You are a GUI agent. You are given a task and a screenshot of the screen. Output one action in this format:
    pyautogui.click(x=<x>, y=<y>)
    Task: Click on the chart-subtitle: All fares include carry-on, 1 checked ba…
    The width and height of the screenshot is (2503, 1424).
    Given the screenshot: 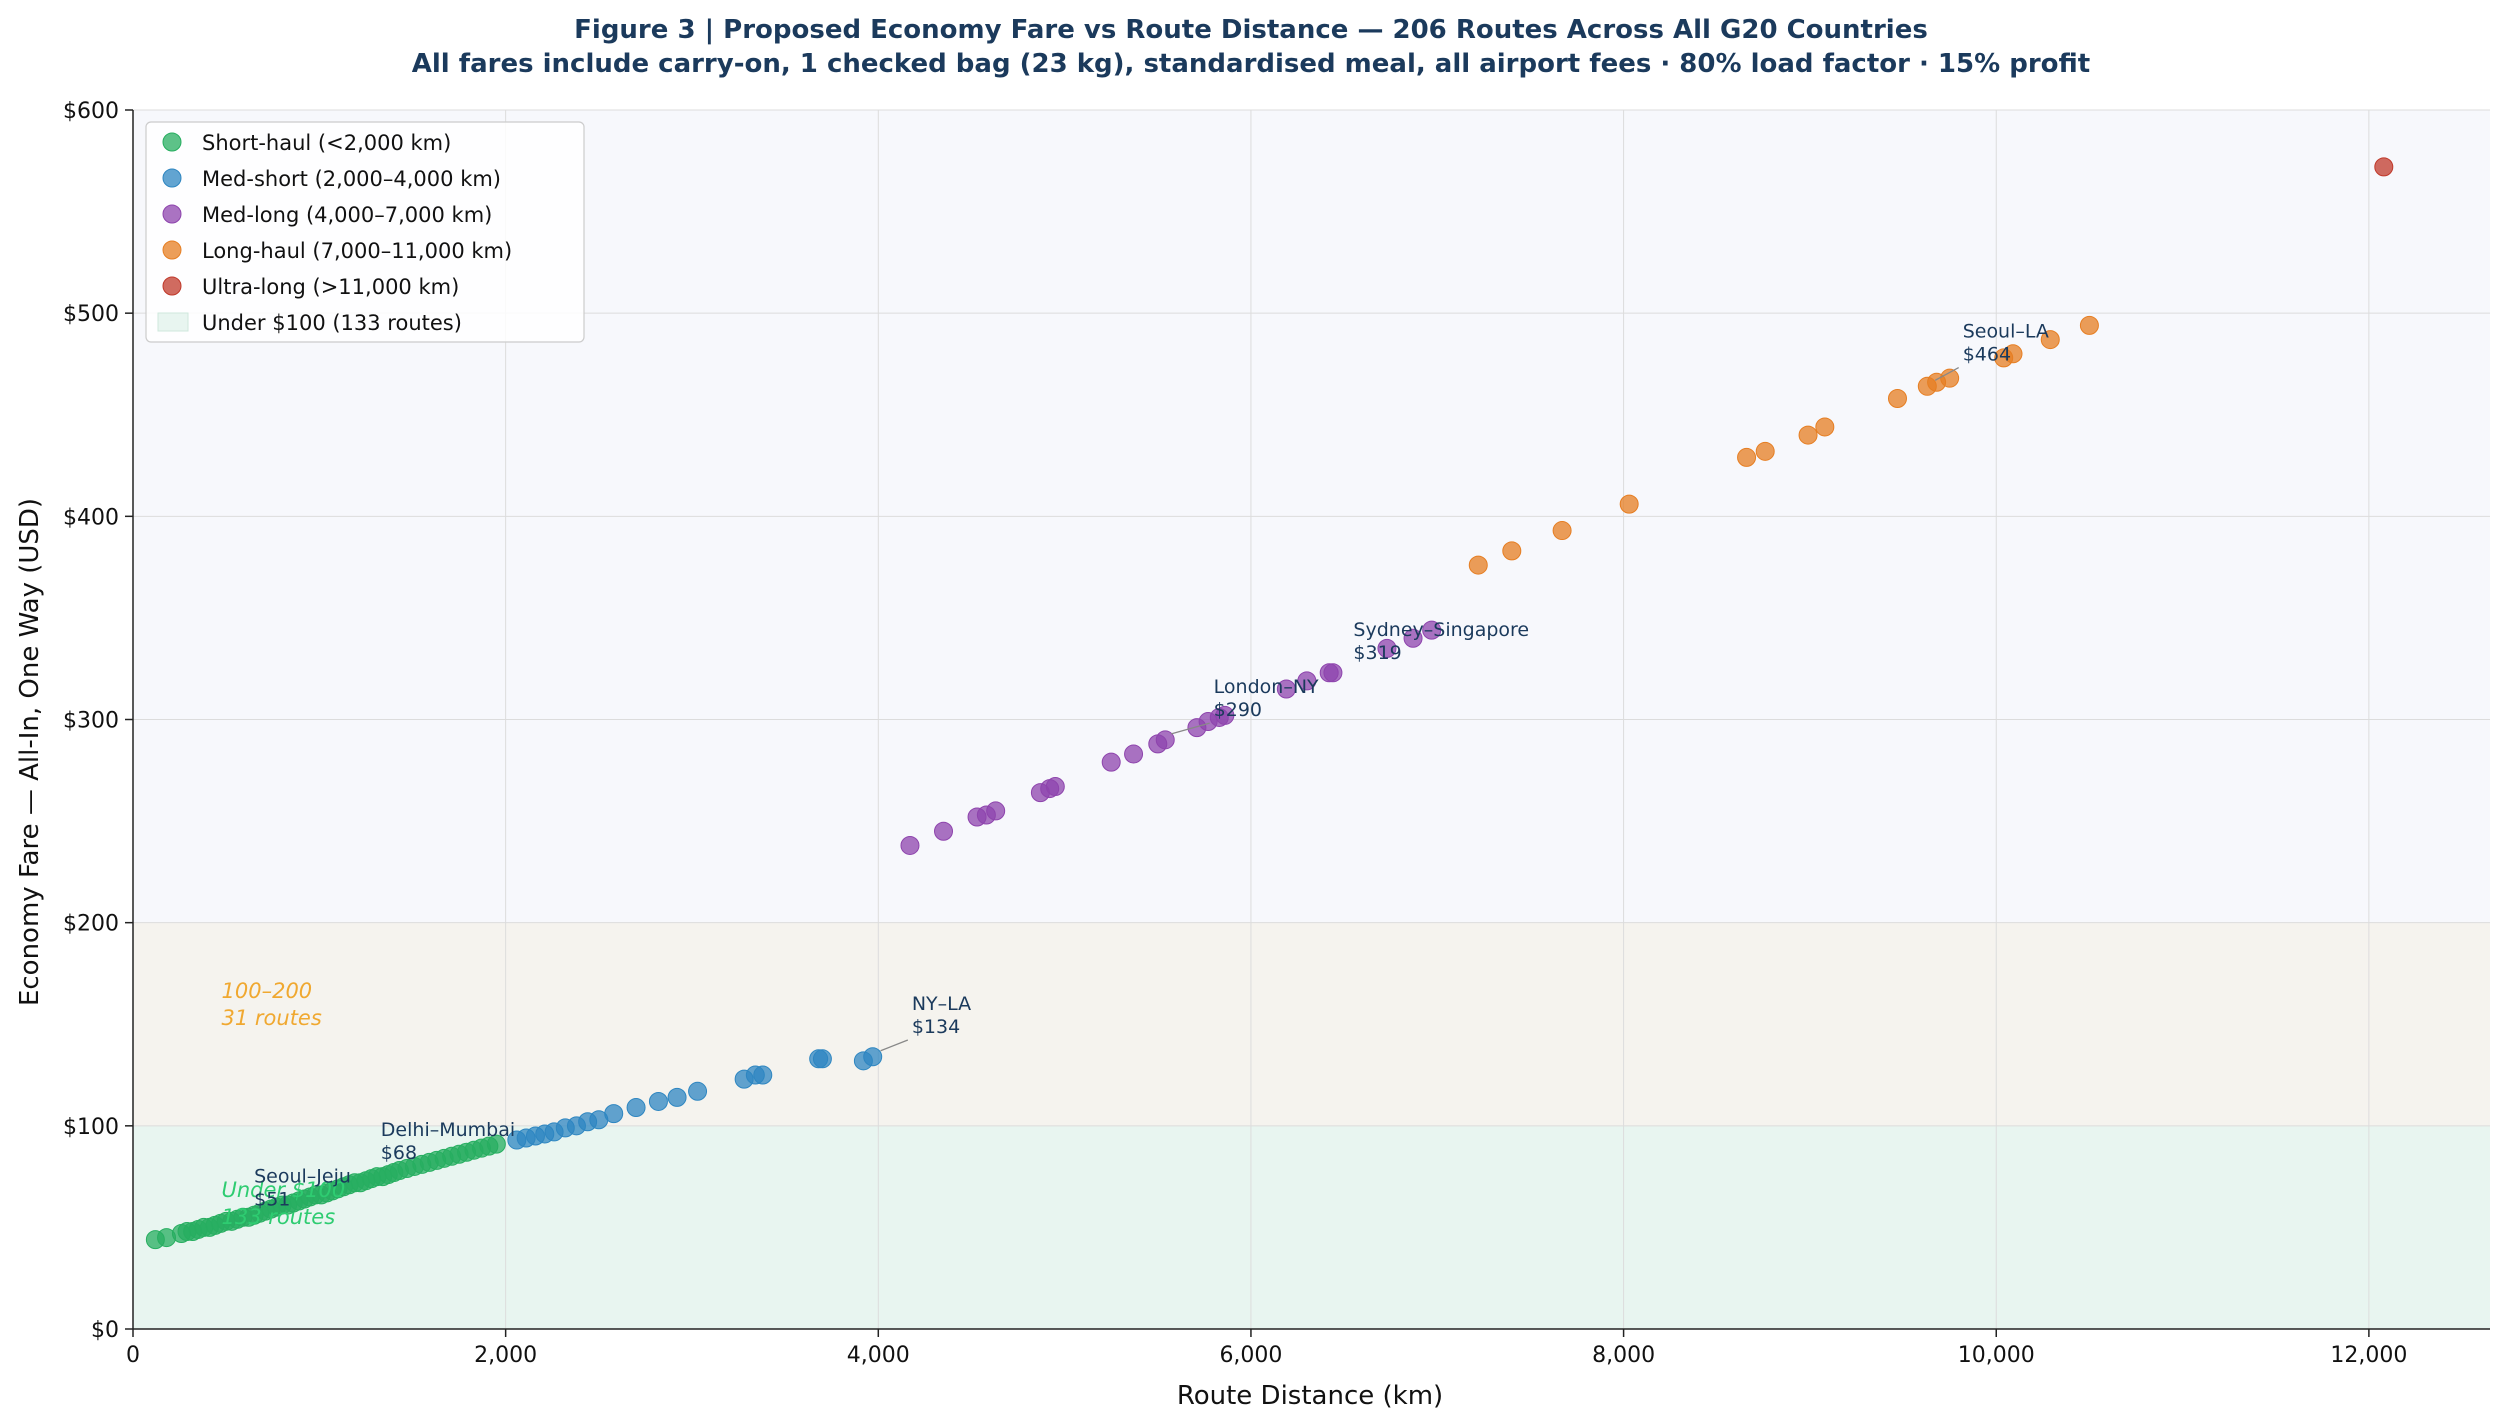 What is the action you would take?
    pyautogui.click(x=1251, y=64)
    